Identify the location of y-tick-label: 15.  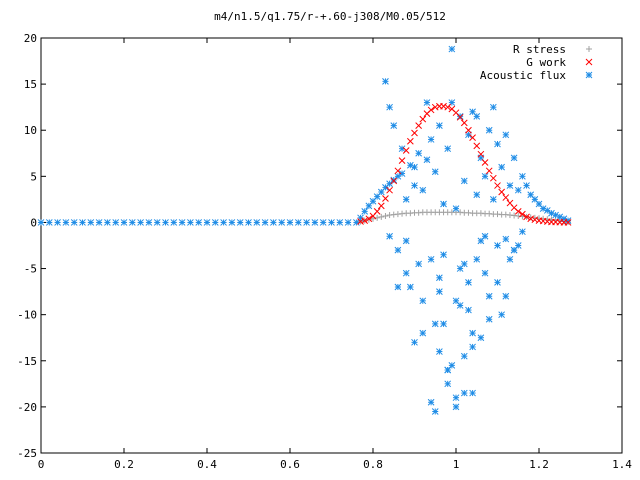
(30, 84).